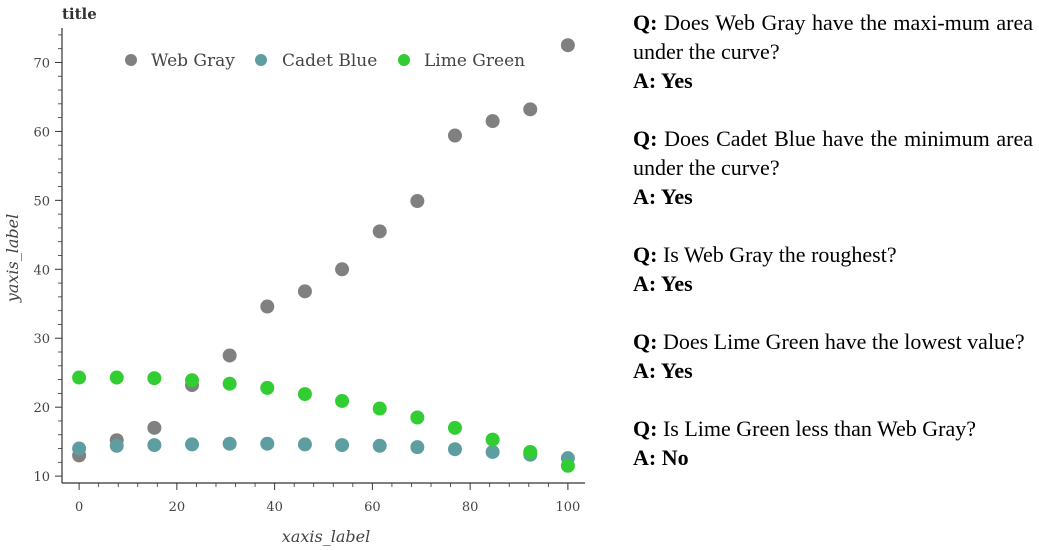 This screenshot has height=550, width=1039. I want to click on legend: Web Gray Cadet Blue Lime Green, so click(325, 61).